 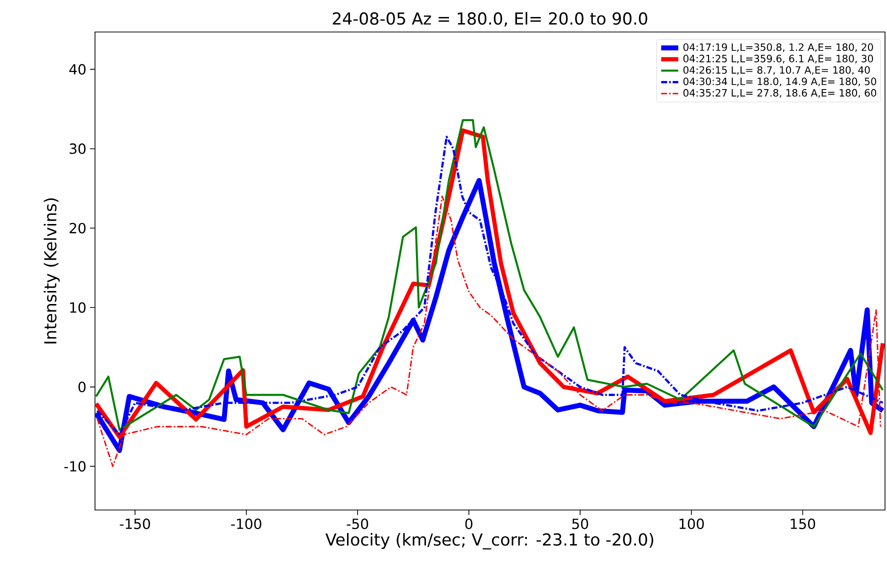 I want to click on chart-title: 24-08-05 Az = 180.0, El= 20.0 to 90.0, so click(x=490, y=19).